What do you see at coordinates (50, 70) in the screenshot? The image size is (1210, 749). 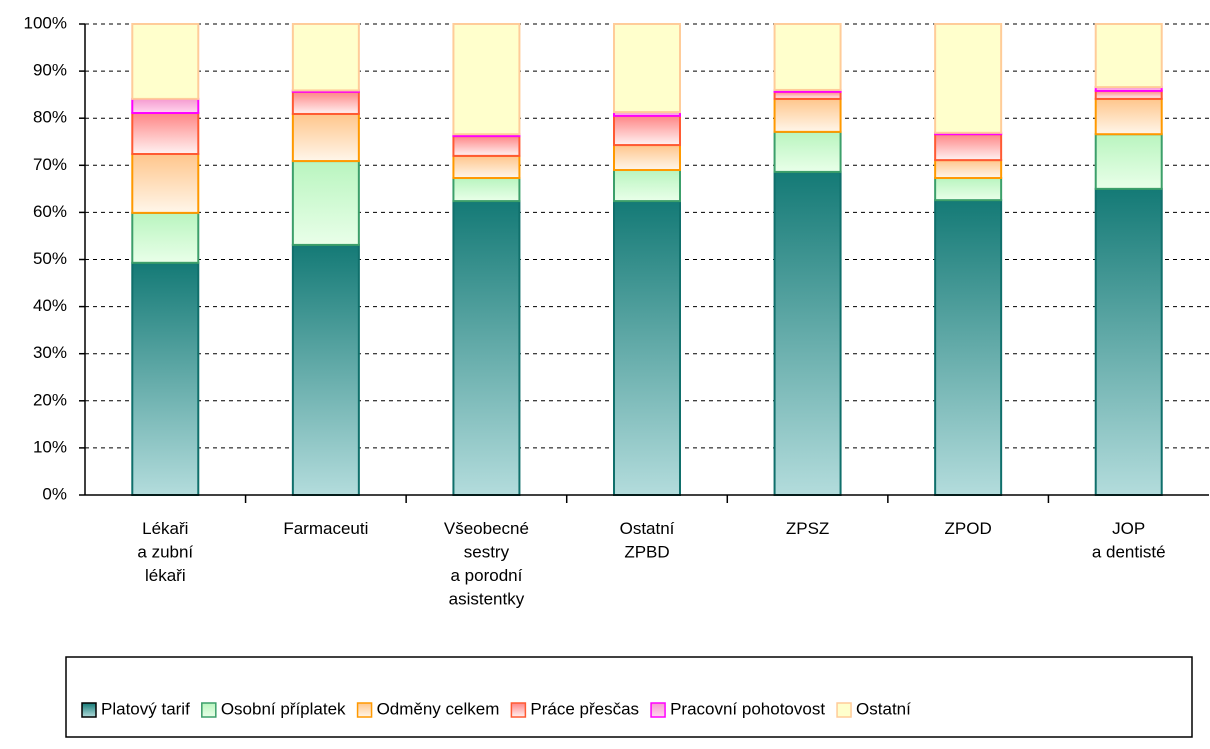 I see `y-tick-label: 90%` at bounding box center [50, 70].